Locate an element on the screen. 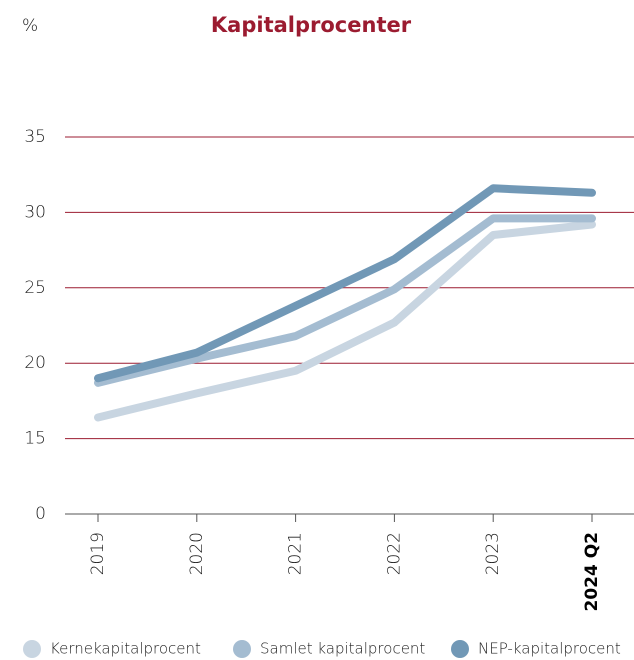 The image size is (634, 660). y-tick-label: 15 is located at coordinates (35, 439).